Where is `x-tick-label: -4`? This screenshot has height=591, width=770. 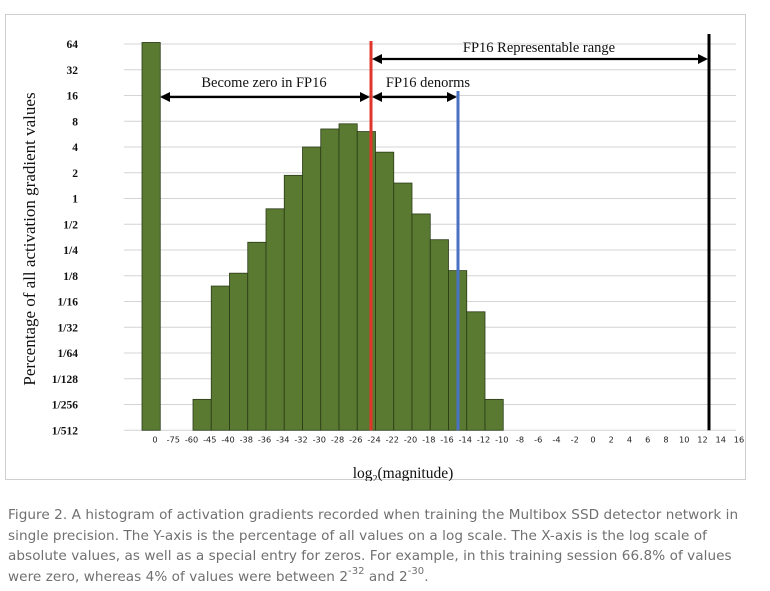 x-tick-label: -4 is located at coordinates (556, 439).